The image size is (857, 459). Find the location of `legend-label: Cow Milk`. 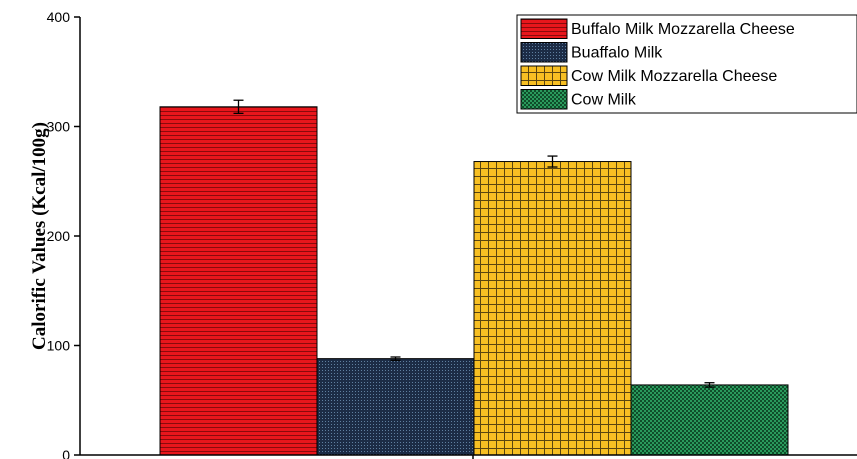

legend-label: Cow Milk is located at coordinates (604, 100).